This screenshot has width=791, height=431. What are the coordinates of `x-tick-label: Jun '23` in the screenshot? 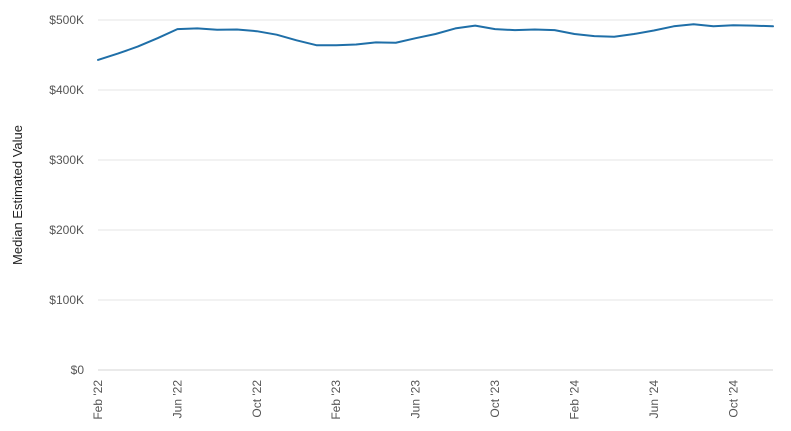 It's located at (416, 399).